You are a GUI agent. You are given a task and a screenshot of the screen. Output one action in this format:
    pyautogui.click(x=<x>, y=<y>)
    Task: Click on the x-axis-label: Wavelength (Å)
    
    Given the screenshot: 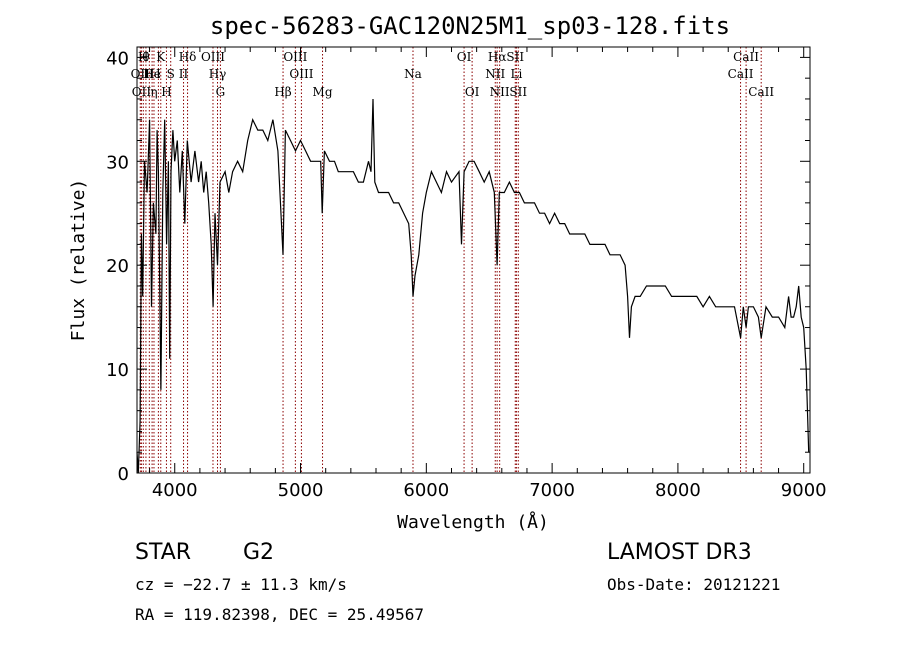 What is the action you would take?
    pyautogui.click(x=473, y=522)
    